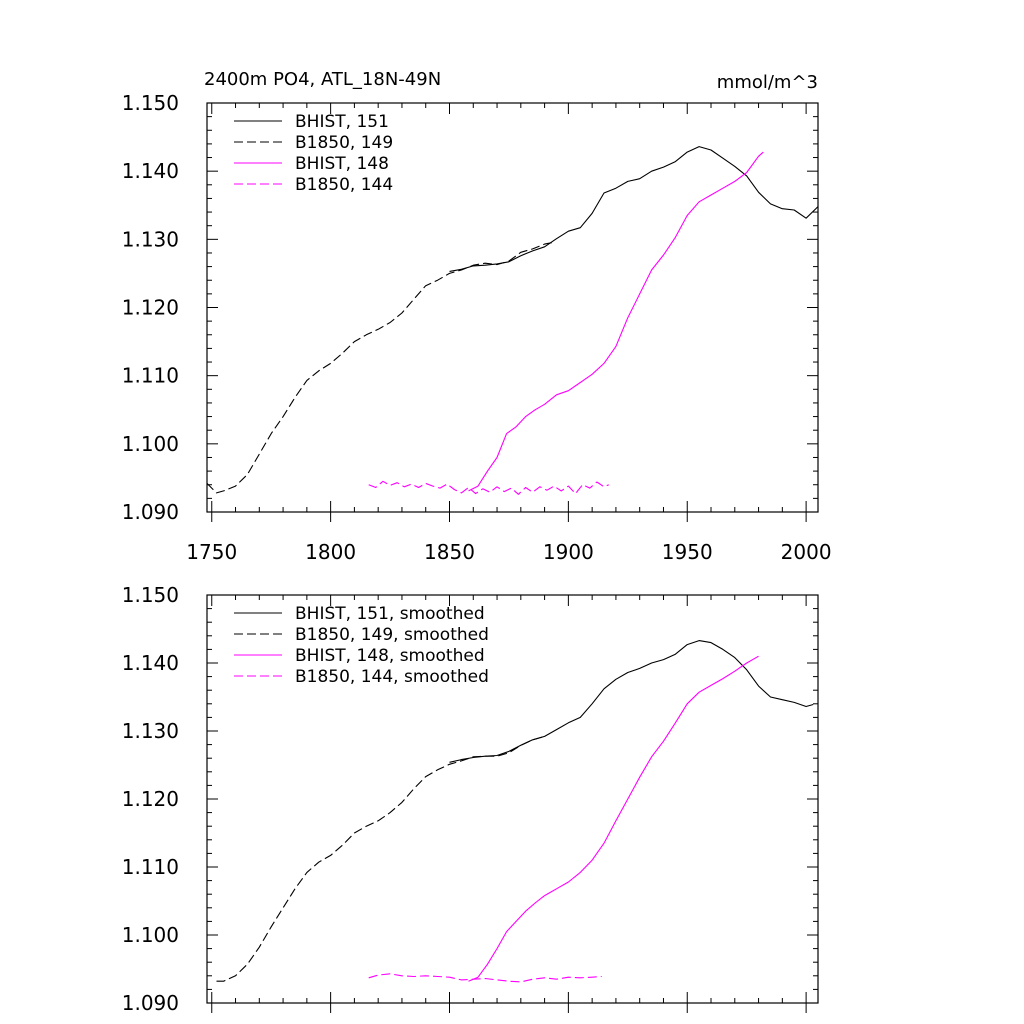 The height and width of the screenshot is (1024, 1024). What do you see at coordinates (687, 552) in the screenshot?
I see `x-tick-label: 1950` at bounding box center [687, 552].